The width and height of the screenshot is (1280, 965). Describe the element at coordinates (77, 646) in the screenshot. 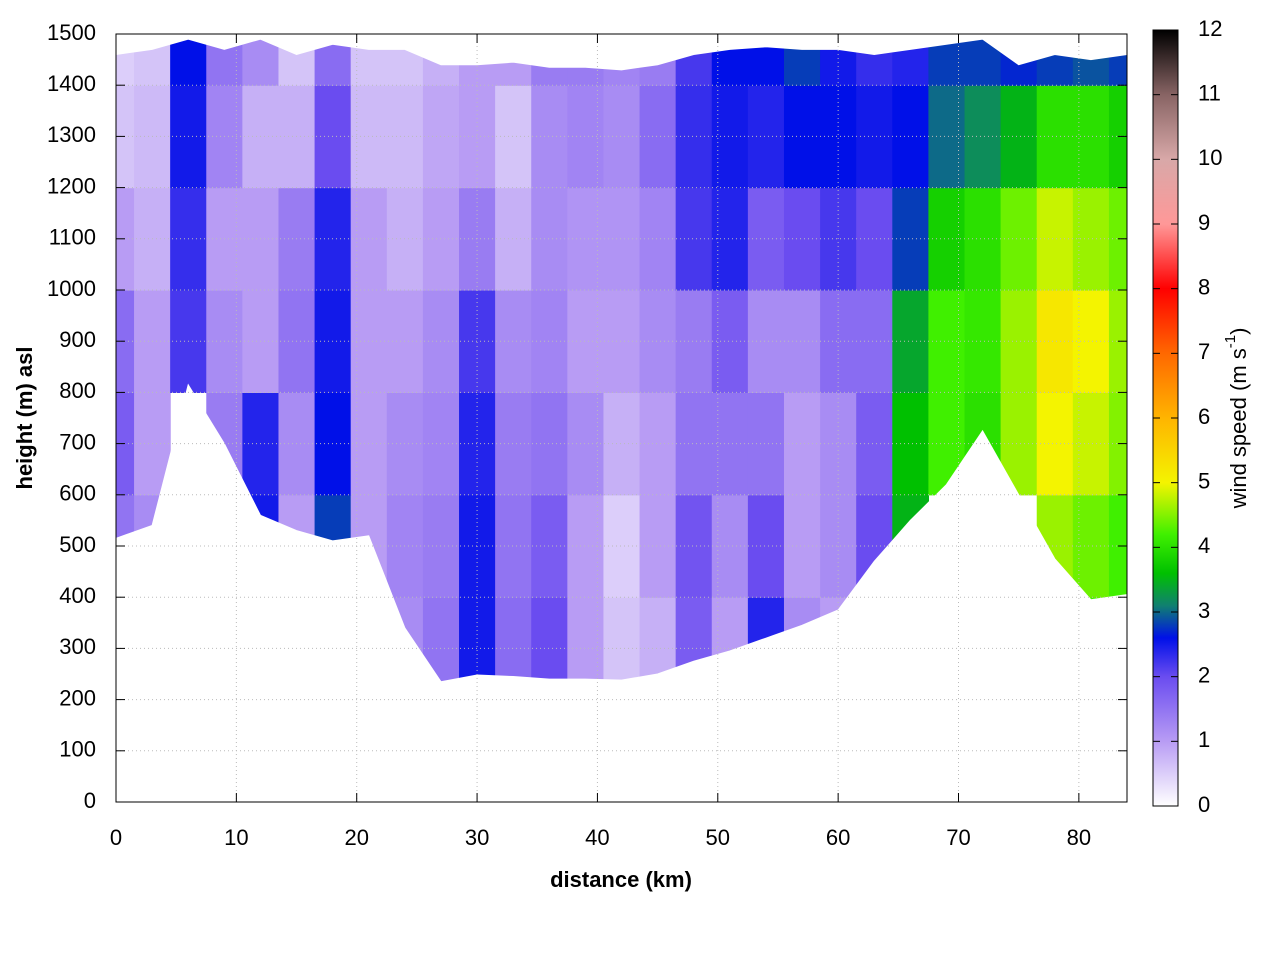

I see `y-tick-label: 300` at that location.